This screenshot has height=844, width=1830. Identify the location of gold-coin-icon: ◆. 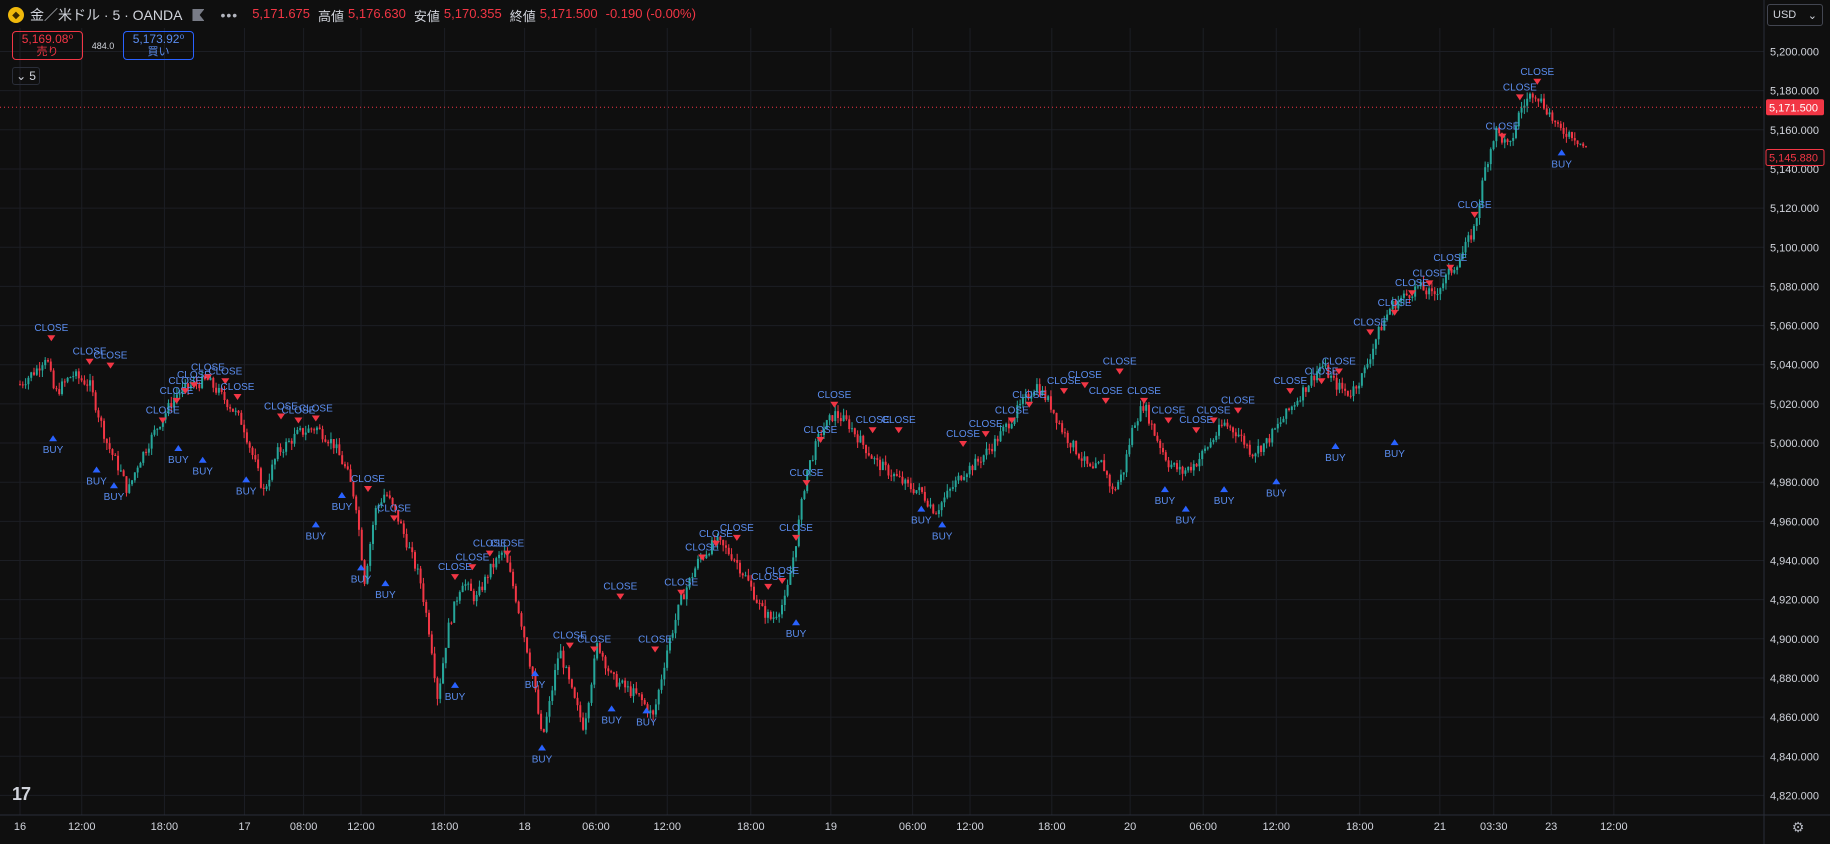
(16, 15).